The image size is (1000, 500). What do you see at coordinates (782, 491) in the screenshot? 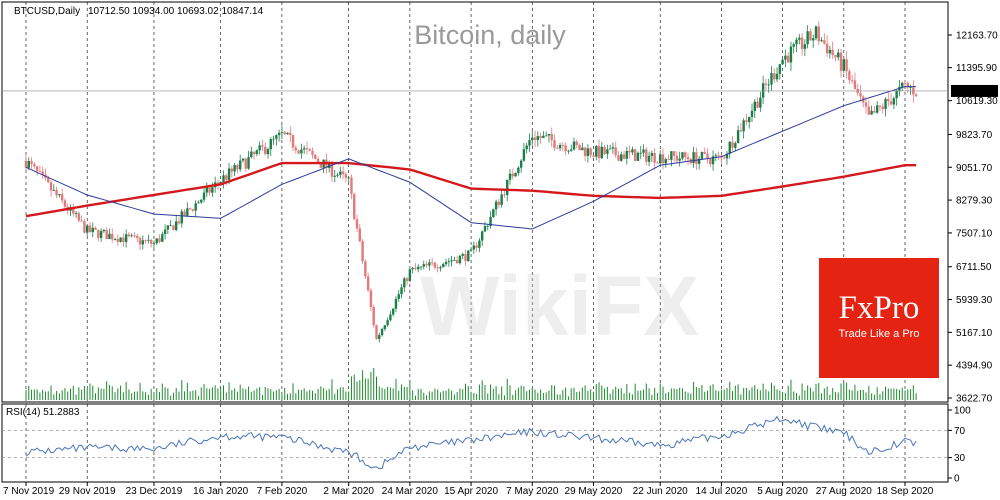
I see `date-tick-label: 5 Aug 2020` at bounding box center [782, 491].